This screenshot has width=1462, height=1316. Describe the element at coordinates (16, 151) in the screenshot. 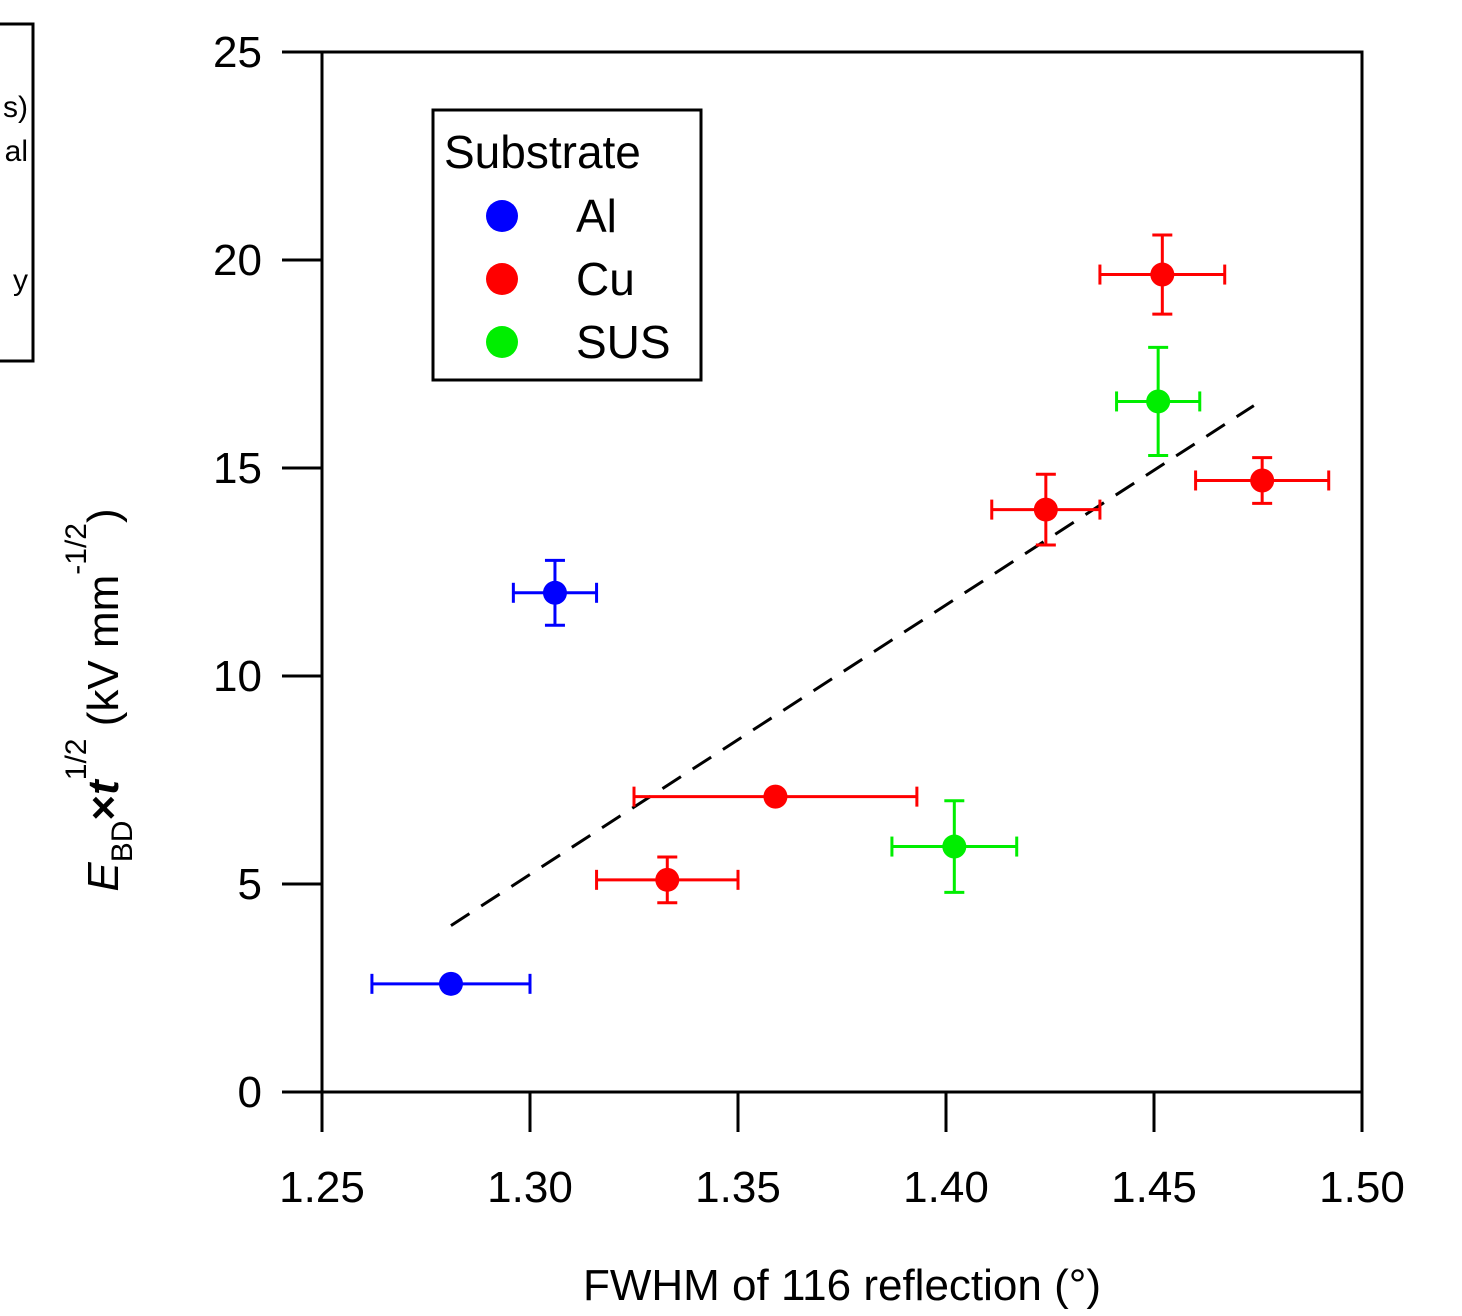

I see `cropped-panel-text-2: al` at that location.